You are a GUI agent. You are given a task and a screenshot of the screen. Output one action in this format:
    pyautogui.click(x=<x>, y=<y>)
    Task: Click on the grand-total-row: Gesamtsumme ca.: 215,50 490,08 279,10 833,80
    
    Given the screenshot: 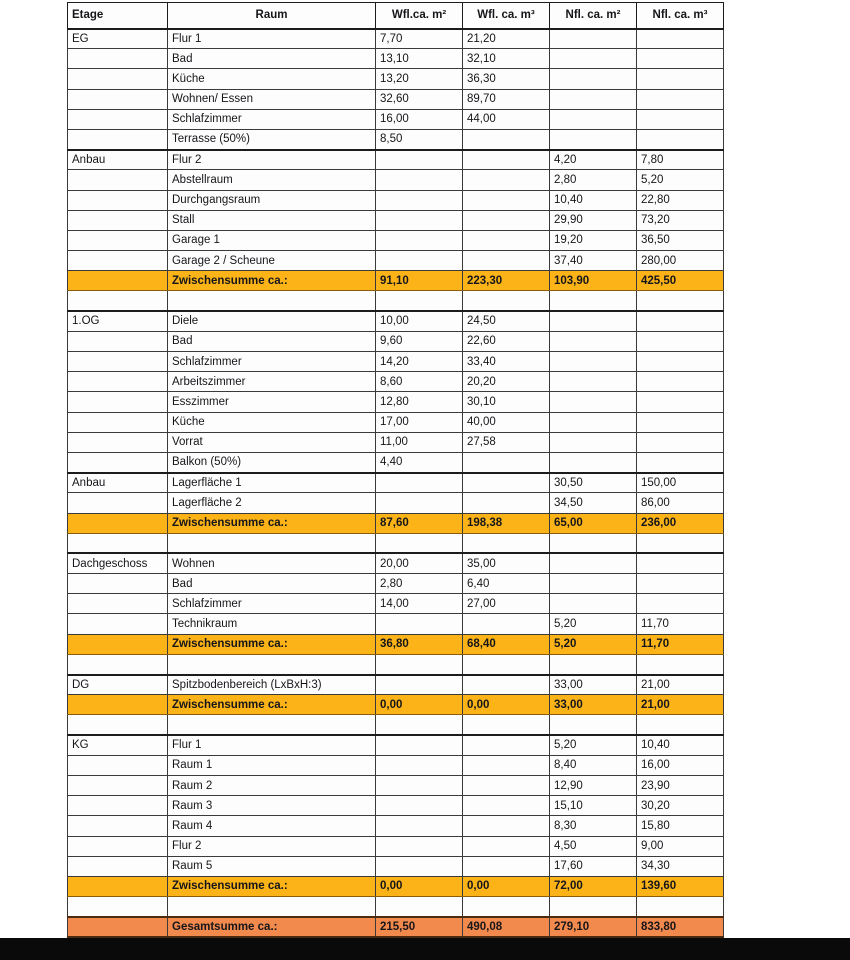 What is the action you would take?
    pyautogui.click(x=395, y=926)
    